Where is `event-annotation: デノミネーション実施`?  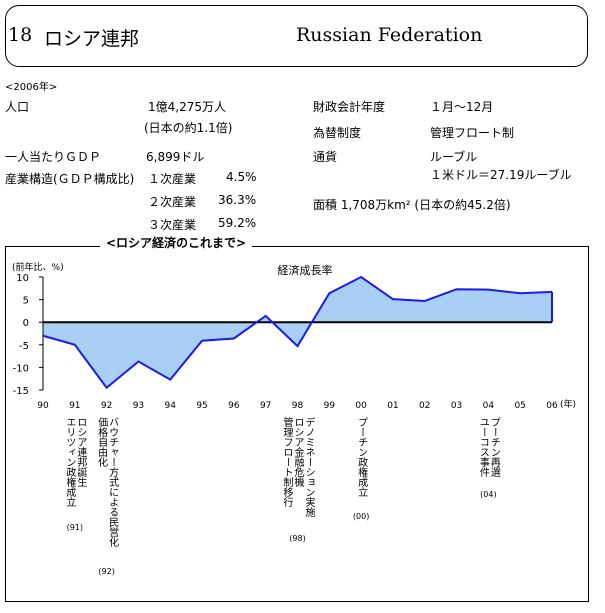 event-annotation: デノミネーション実施 is located at coordinates (309, 467).